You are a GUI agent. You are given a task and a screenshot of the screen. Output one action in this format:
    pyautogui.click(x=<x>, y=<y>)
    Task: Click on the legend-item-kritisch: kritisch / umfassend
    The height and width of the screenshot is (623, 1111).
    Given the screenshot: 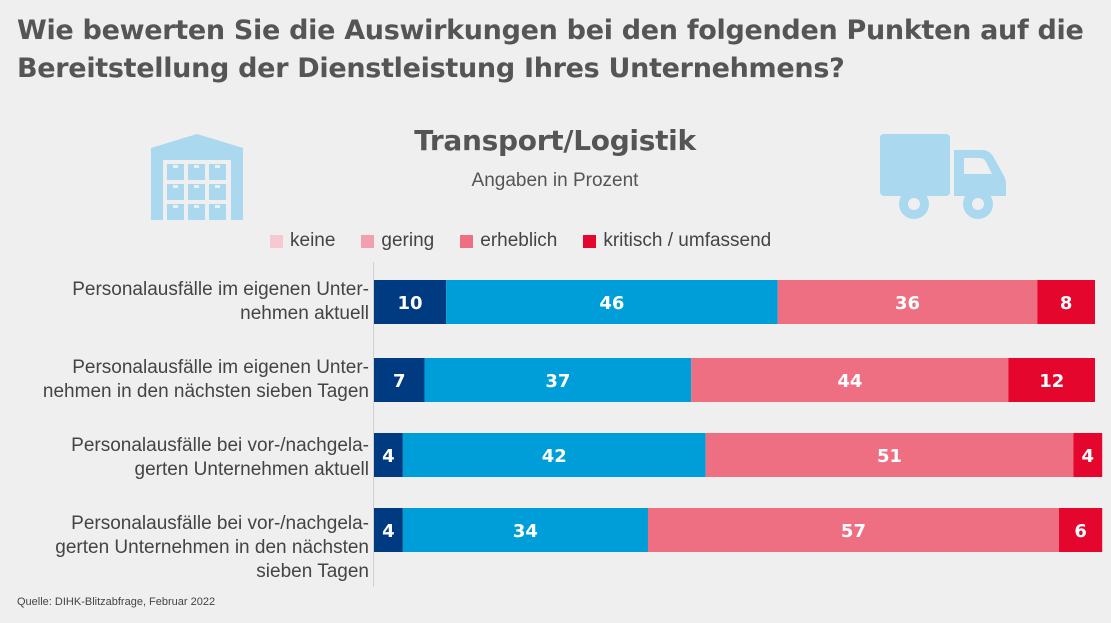 What is the action you would take?
    pyautogui.click(x=677, y=241)
    